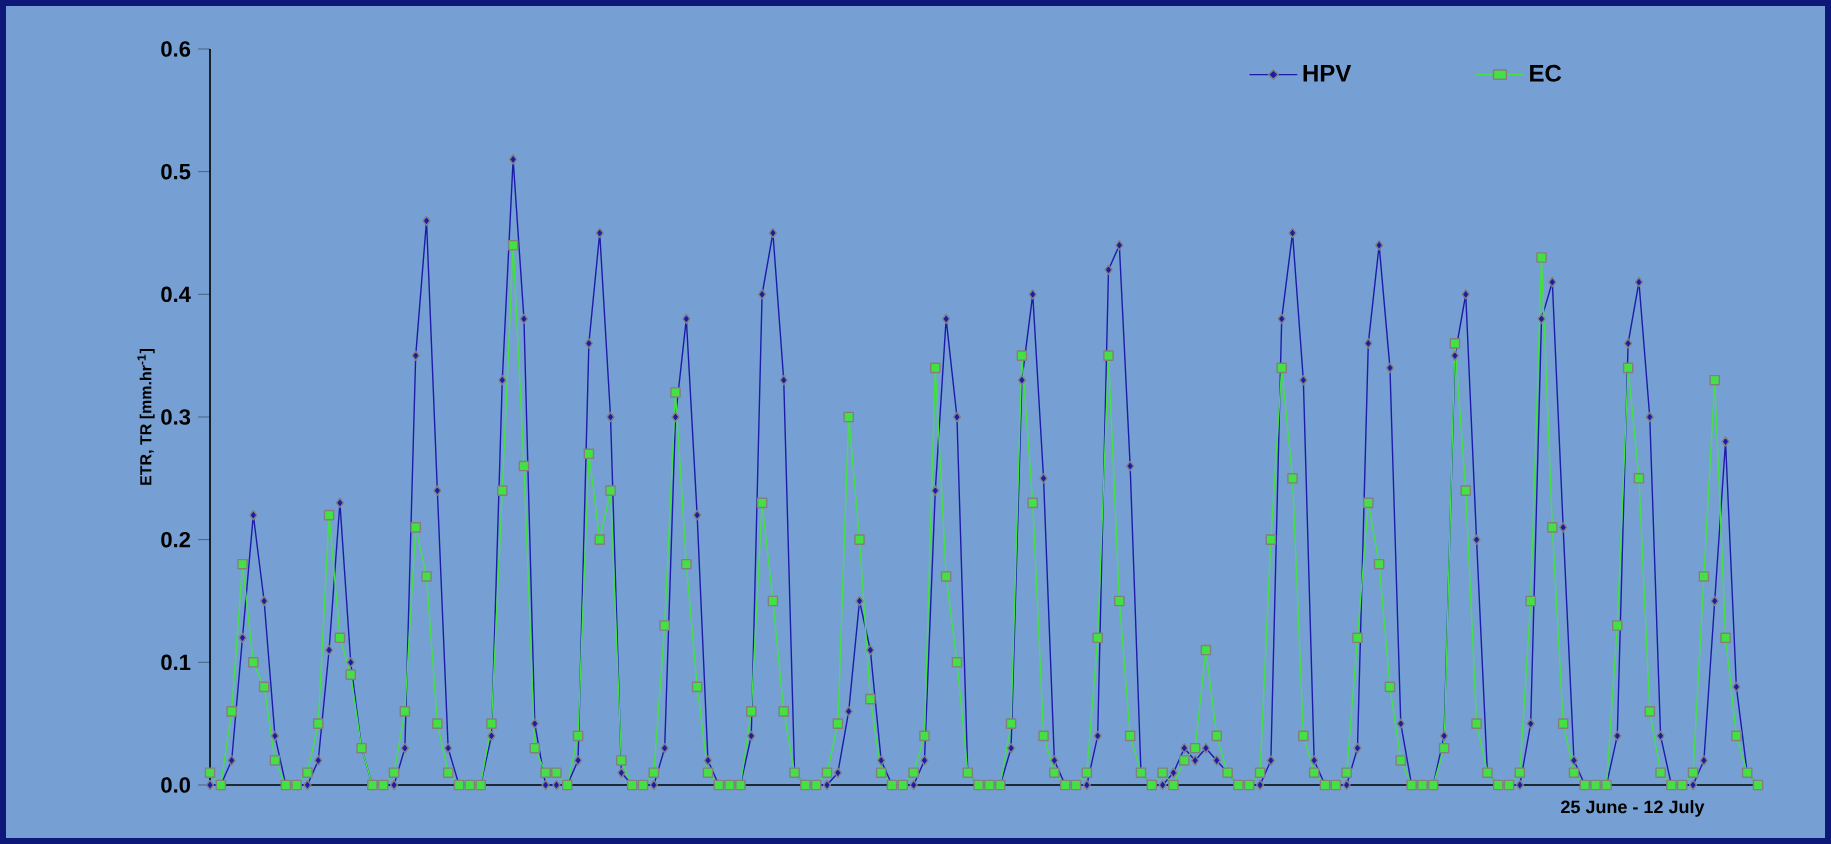  Describe the element at coordinates (1633, 808) in the screenshot. I see `x-axis-title: 25 June - 12 July` at that location.